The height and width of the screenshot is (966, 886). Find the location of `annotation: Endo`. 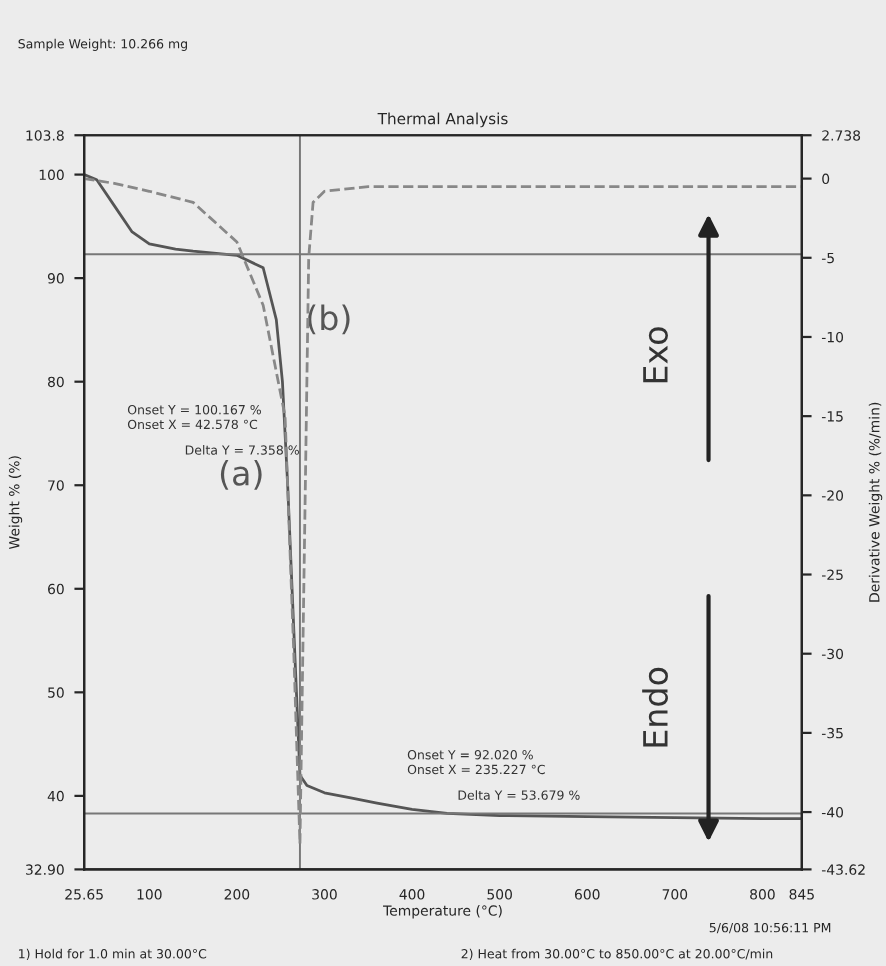

annotation: Endo is located at coordinates (655, 707).